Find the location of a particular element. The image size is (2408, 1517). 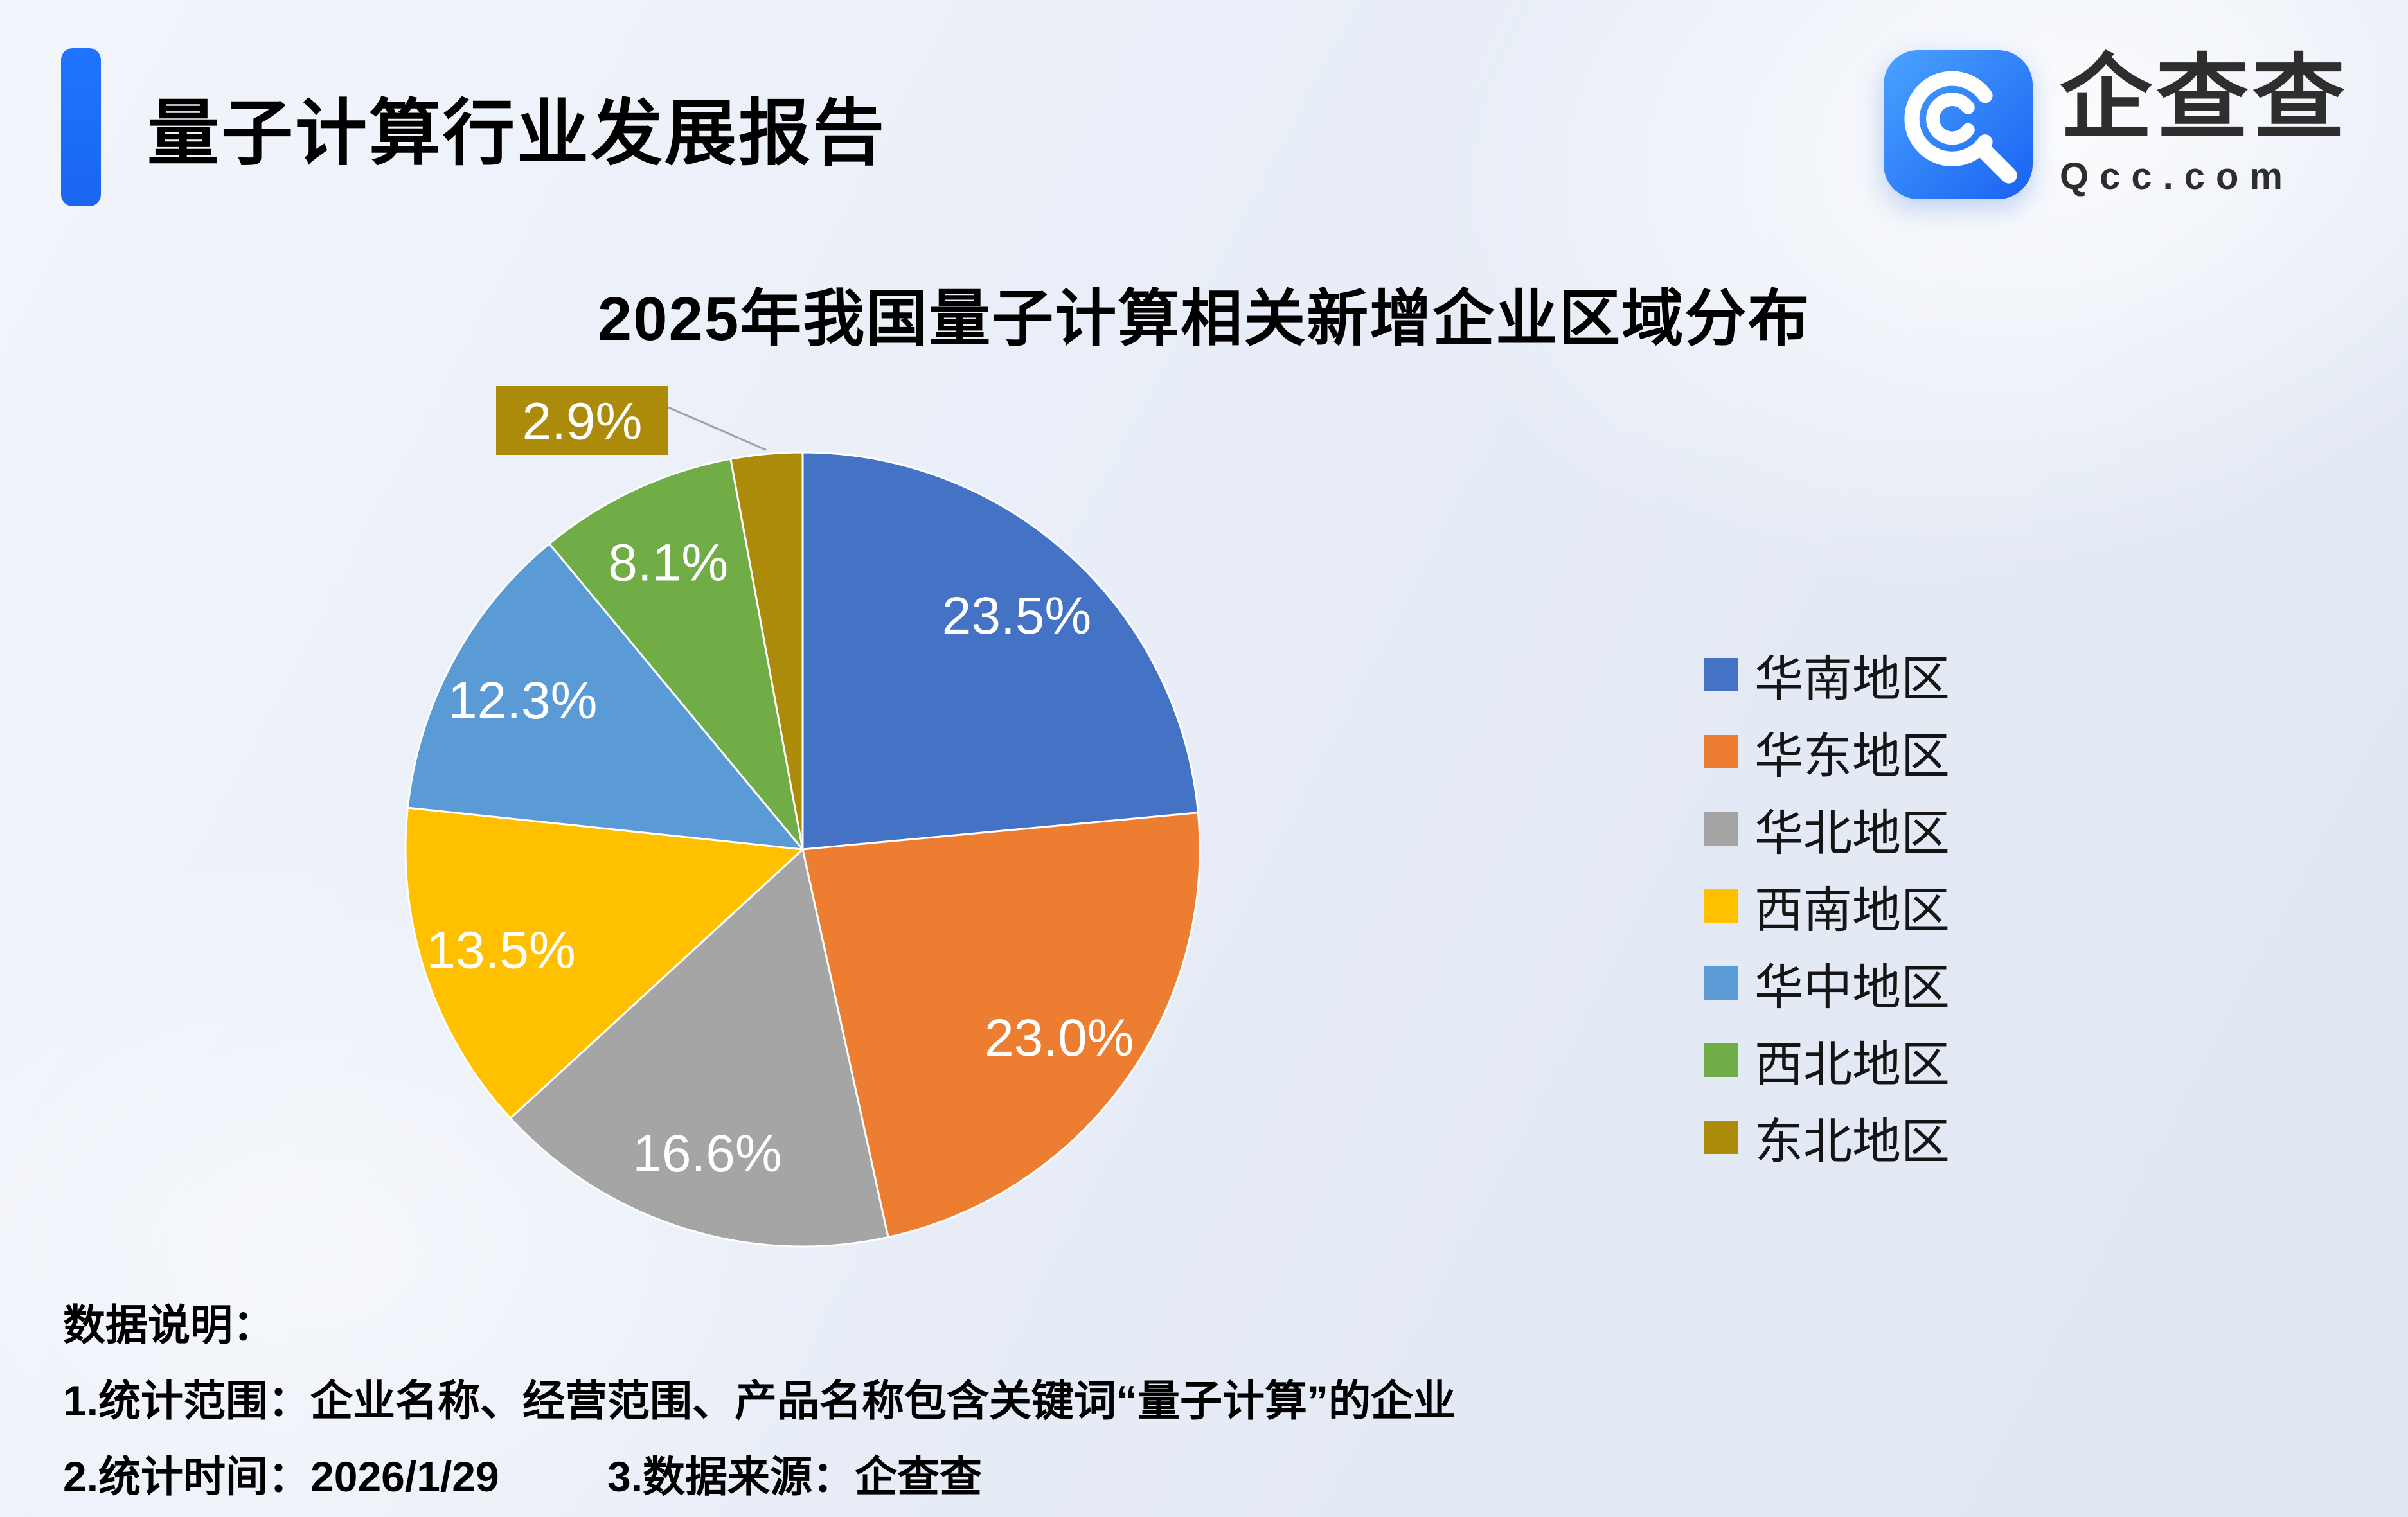

callout-box is located at coordinates (582, 420).